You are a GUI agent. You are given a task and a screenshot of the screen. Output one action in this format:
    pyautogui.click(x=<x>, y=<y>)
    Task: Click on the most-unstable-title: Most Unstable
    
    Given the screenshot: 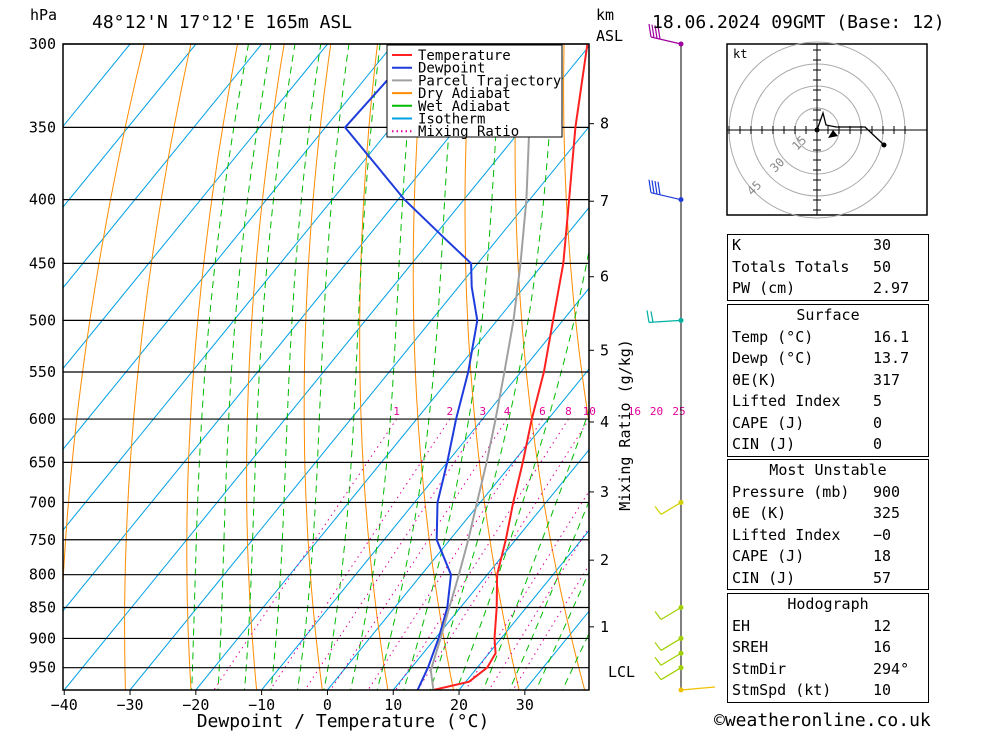 What is the action you would take?
    pyautogui.click(x=828, y=470)
    